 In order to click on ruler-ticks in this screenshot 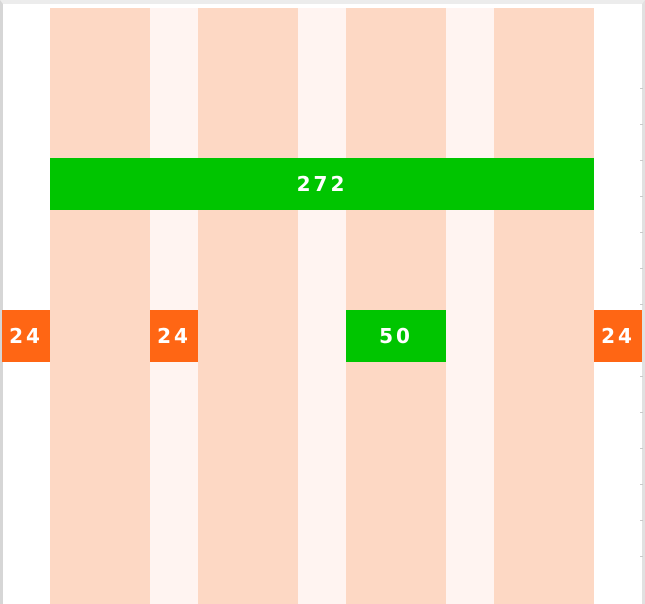, I will do `click(641, 306)`.